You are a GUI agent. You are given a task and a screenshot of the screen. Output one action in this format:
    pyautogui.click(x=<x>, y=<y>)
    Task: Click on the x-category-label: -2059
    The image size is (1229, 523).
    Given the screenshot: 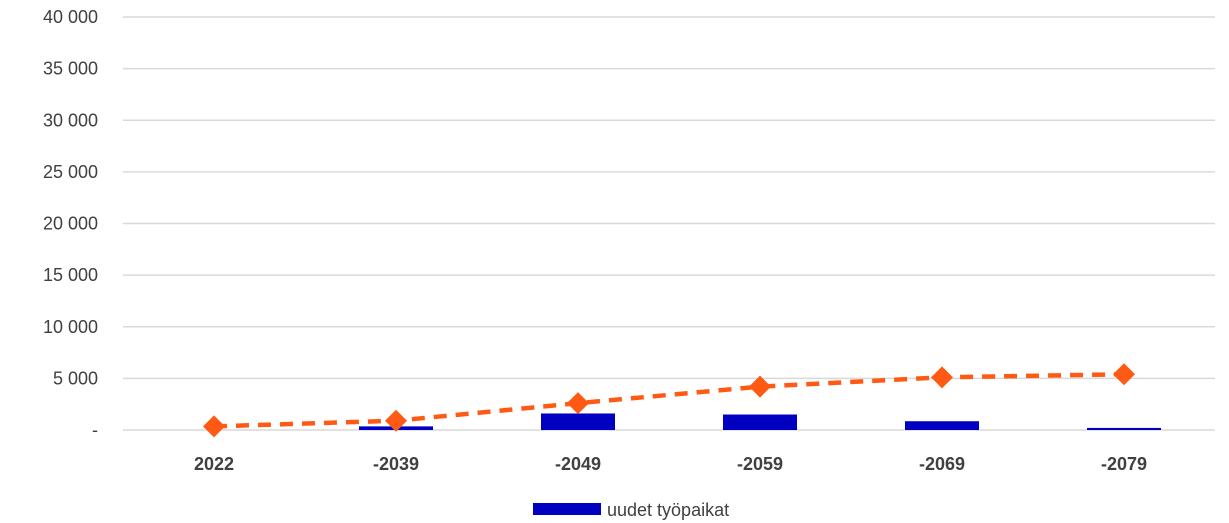 What is the action you would take?
    pyautogui.click(x=760, y=464)
    